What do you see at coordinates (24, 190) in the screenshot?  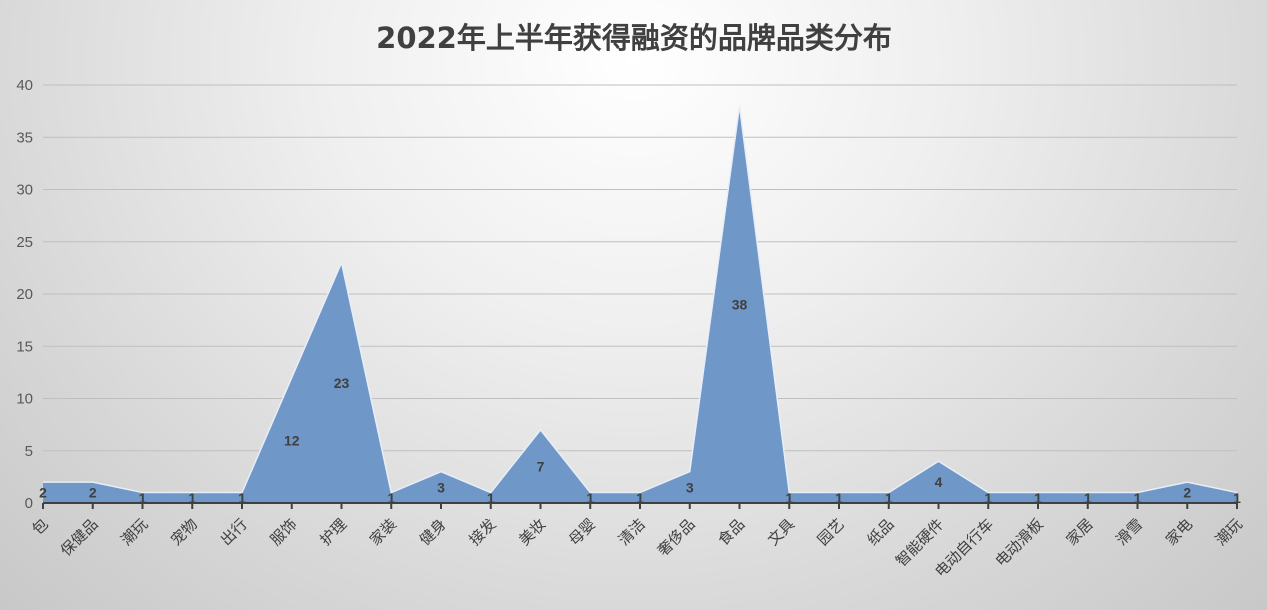 I see `y-tick-label: 30` at bounding box center [24, 190].